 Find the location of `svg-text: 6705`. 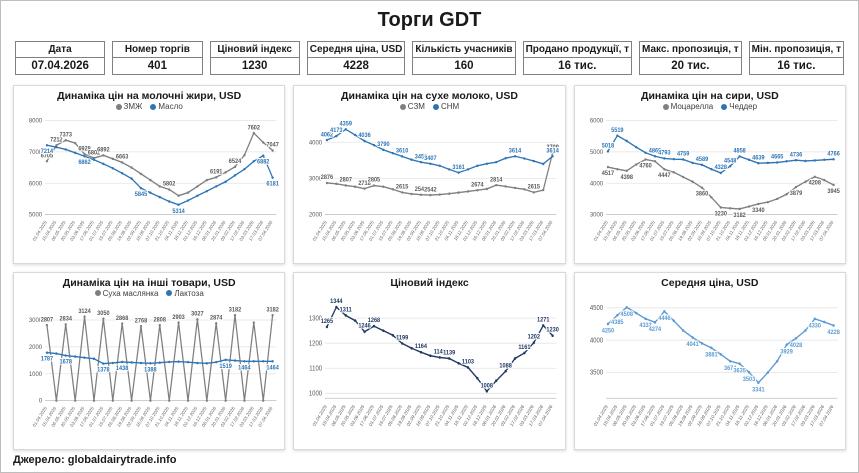

svg-text: 6705 is located at coordinates (47, 156).